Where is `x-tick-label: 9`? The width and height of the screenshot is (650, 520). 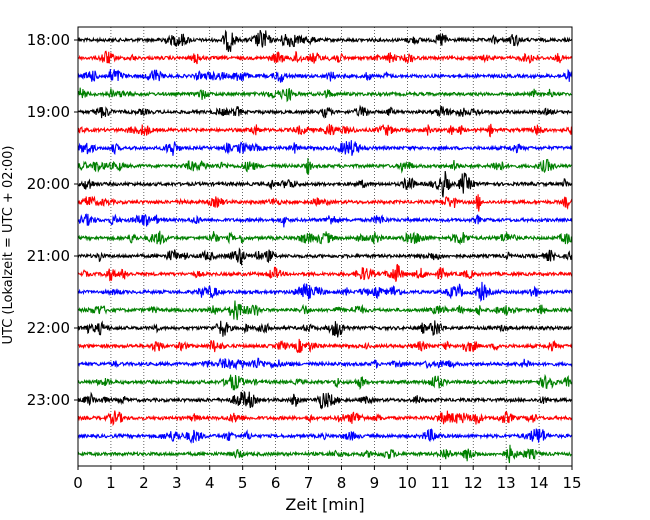 x-tick-label: 9 is located at coordinates (375, 483).